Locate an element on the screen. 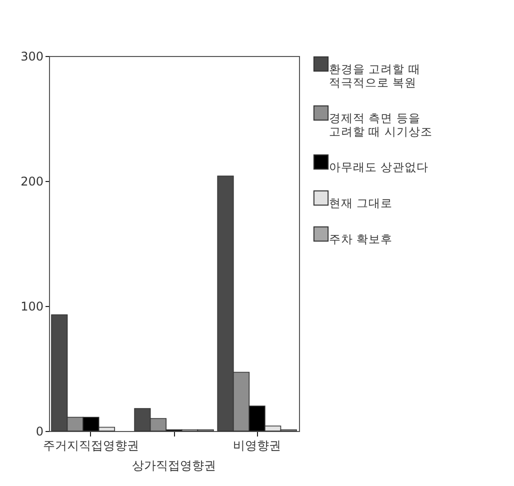  y-tick-label: 0 is located at coordinates (40, 431).